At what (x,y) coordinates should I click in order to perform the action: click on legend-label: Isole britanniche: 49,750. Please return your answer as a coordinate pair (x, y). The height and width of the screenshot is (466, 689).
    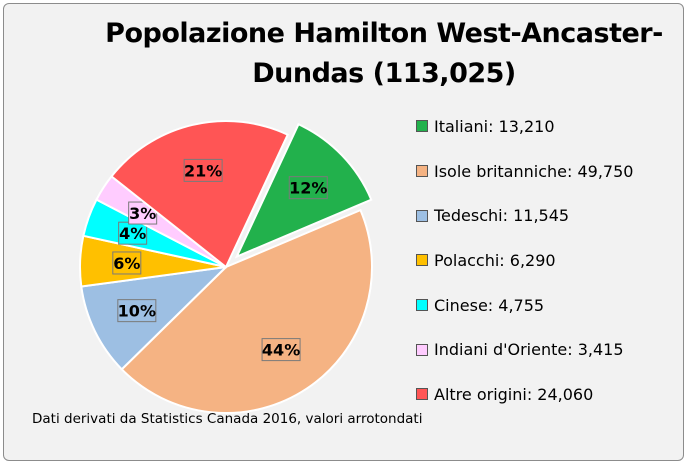
    Looking at the image, I should click on (534, 171).